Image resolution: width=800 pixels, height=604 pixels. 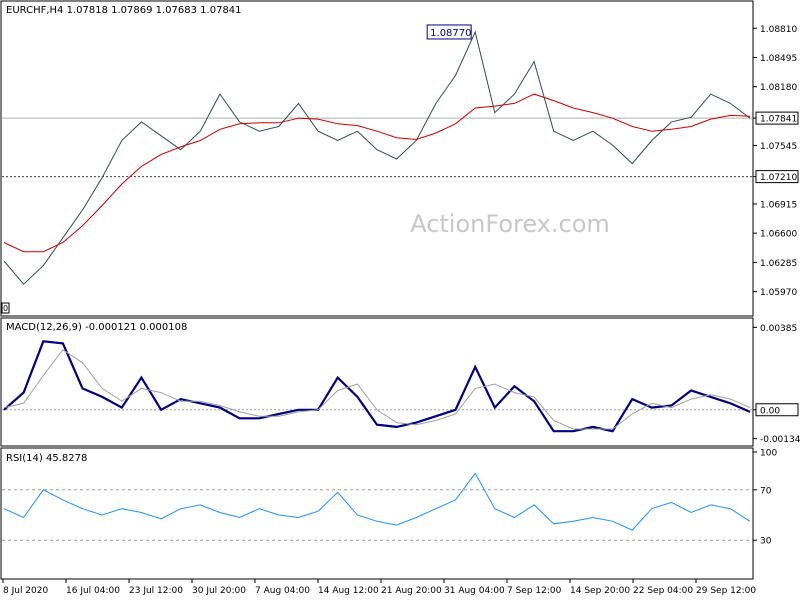 I want to click on price-y-tick-label: 1.07210, so click(x=778, y=178).